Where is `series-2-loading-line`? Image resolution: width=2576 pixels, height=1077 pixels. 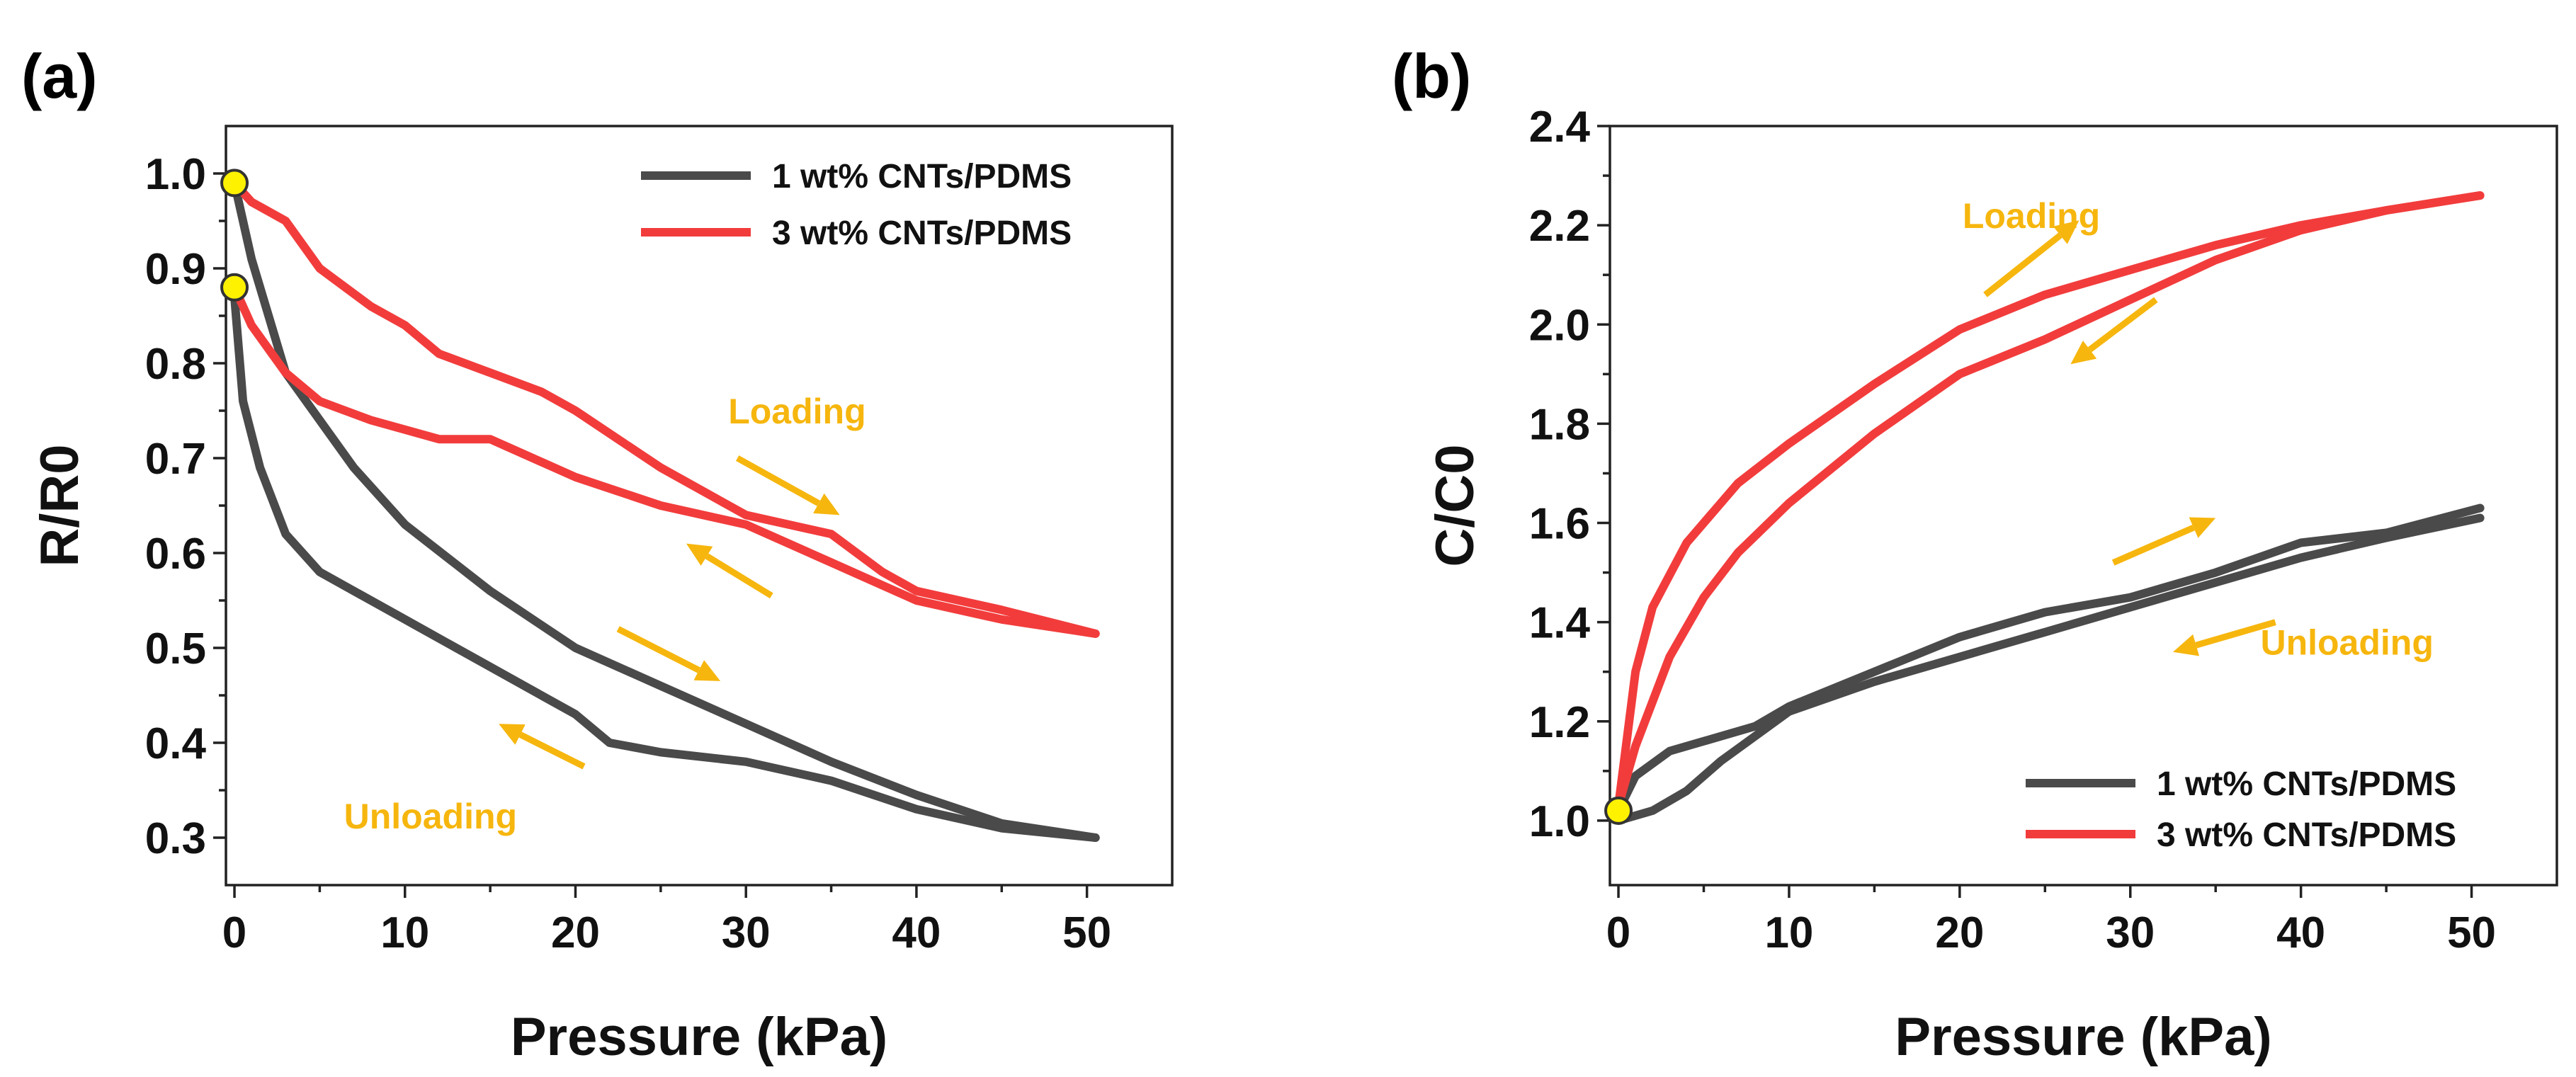 series-2-loading-line is located at coordinates (665, 408).